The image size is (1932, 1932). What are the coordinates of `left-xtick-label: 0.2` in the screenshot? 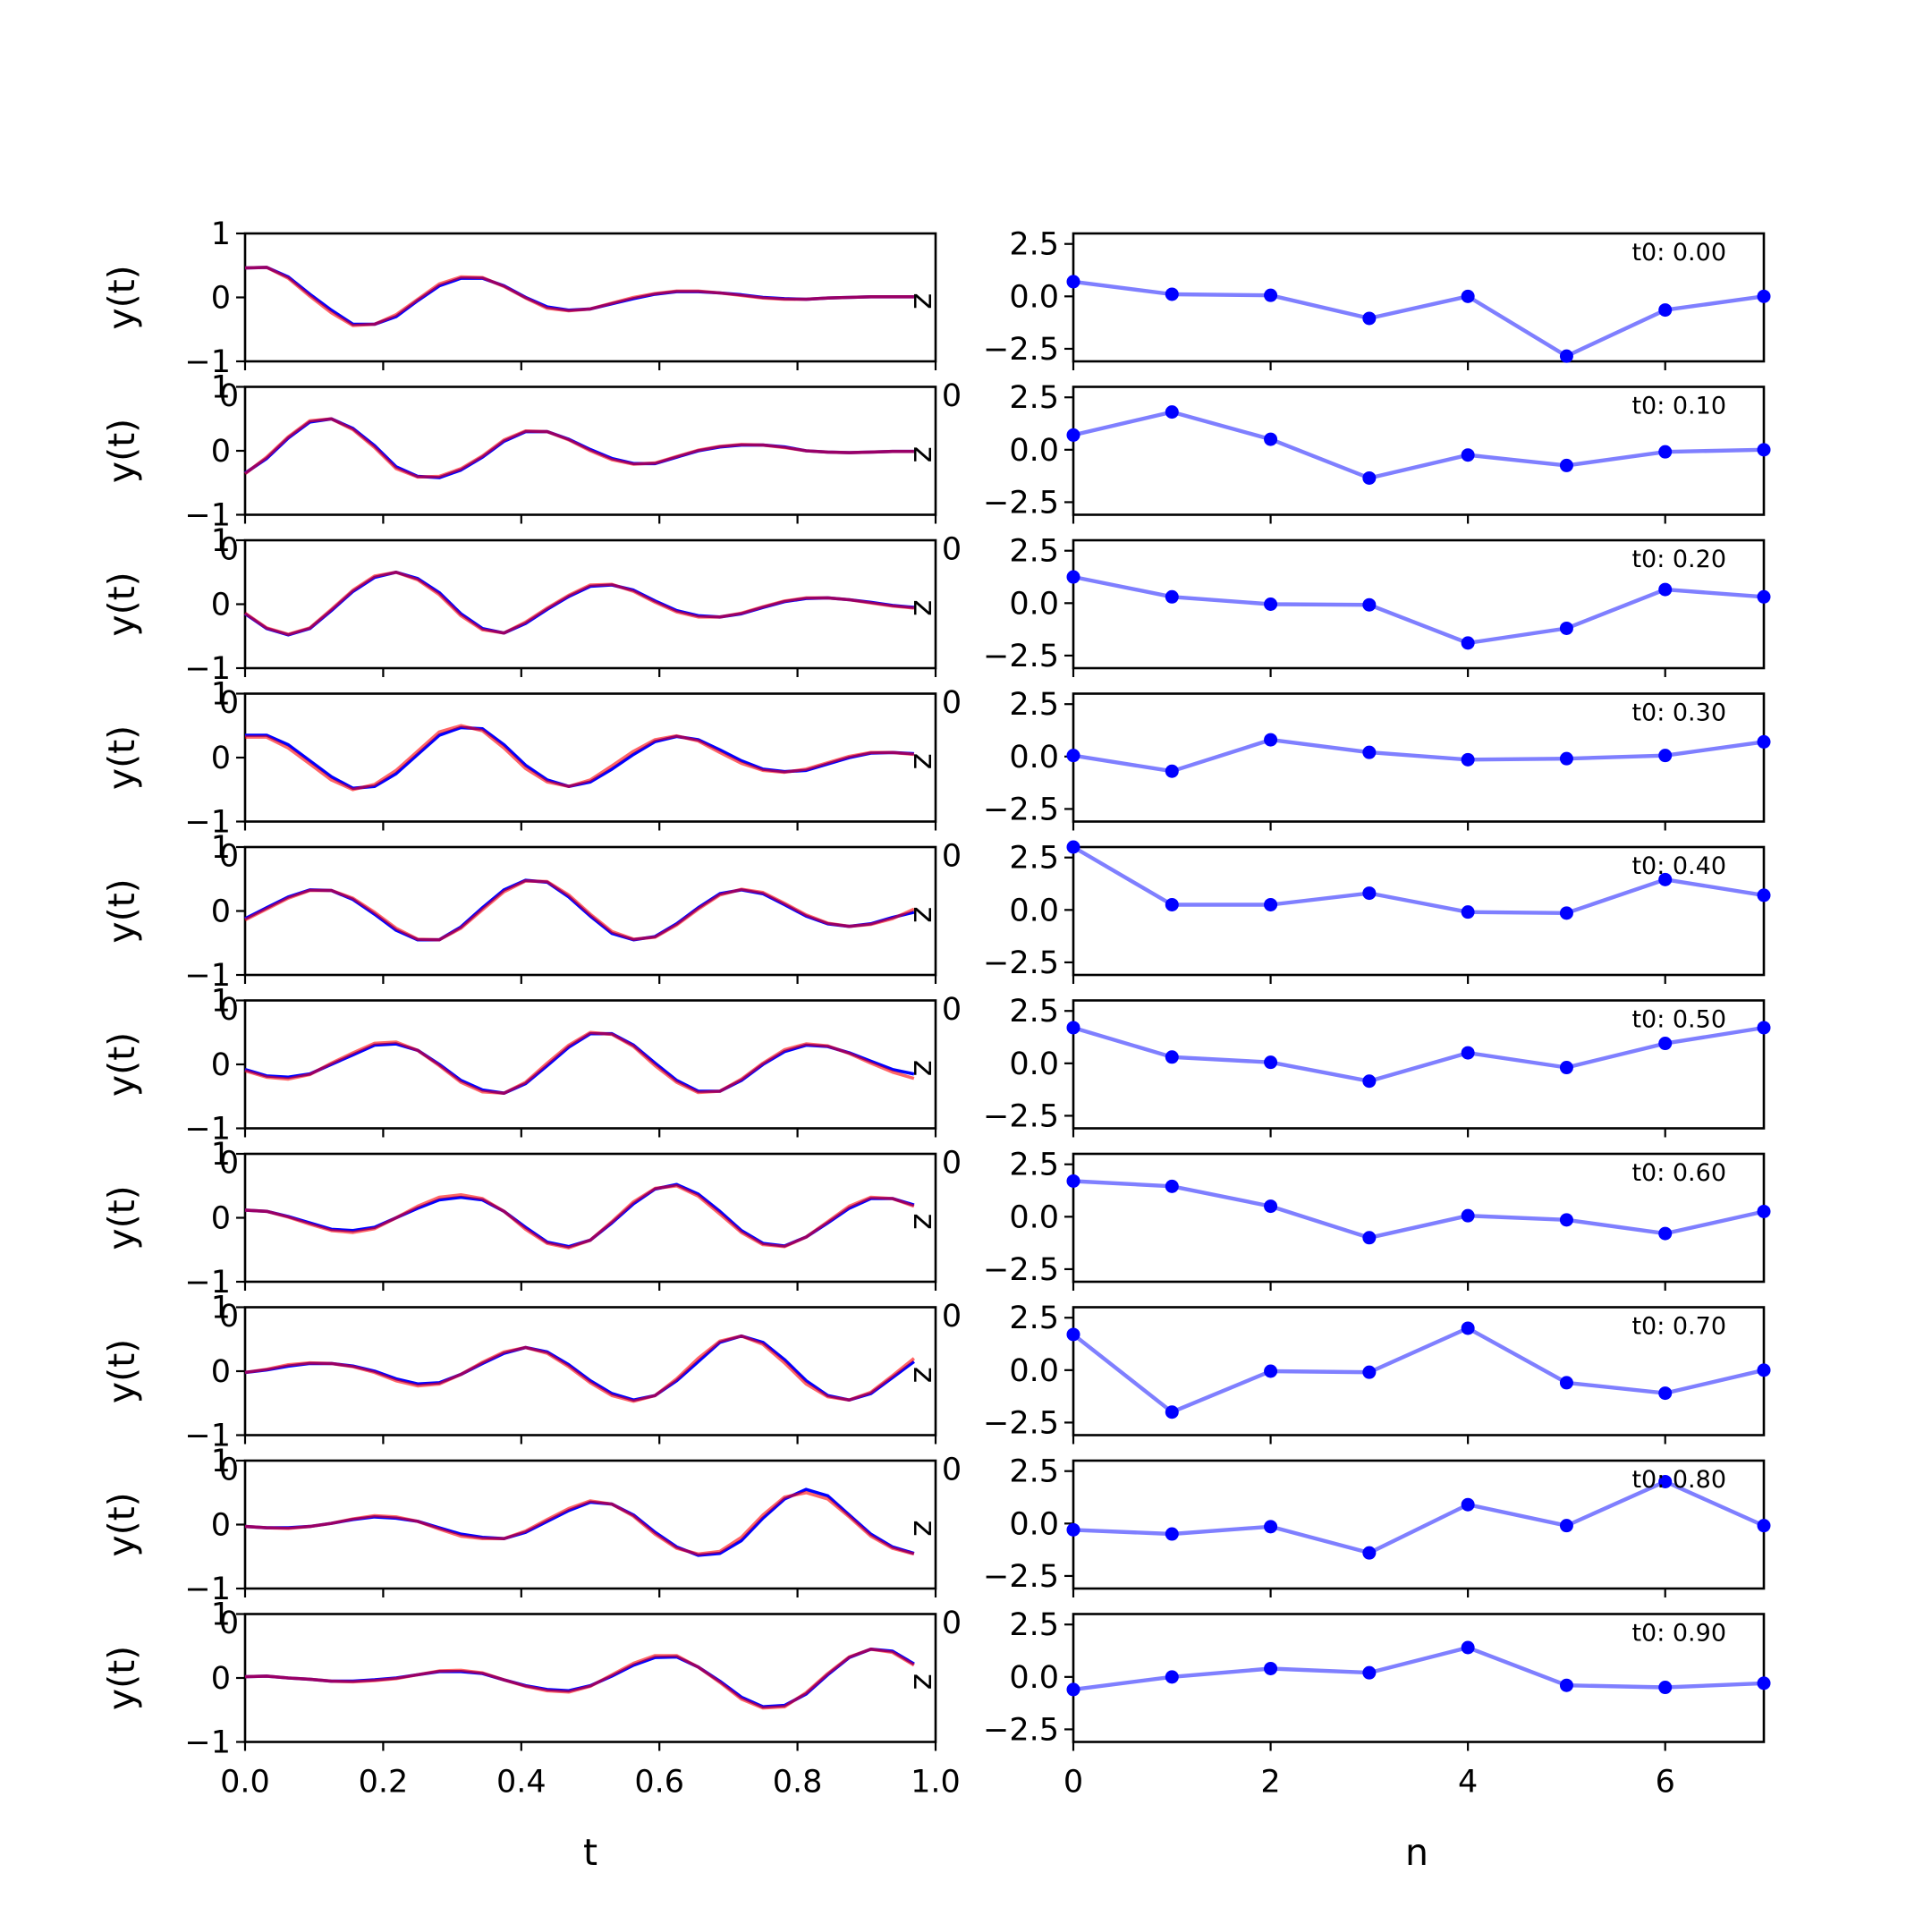 It's located at (384, 1783).